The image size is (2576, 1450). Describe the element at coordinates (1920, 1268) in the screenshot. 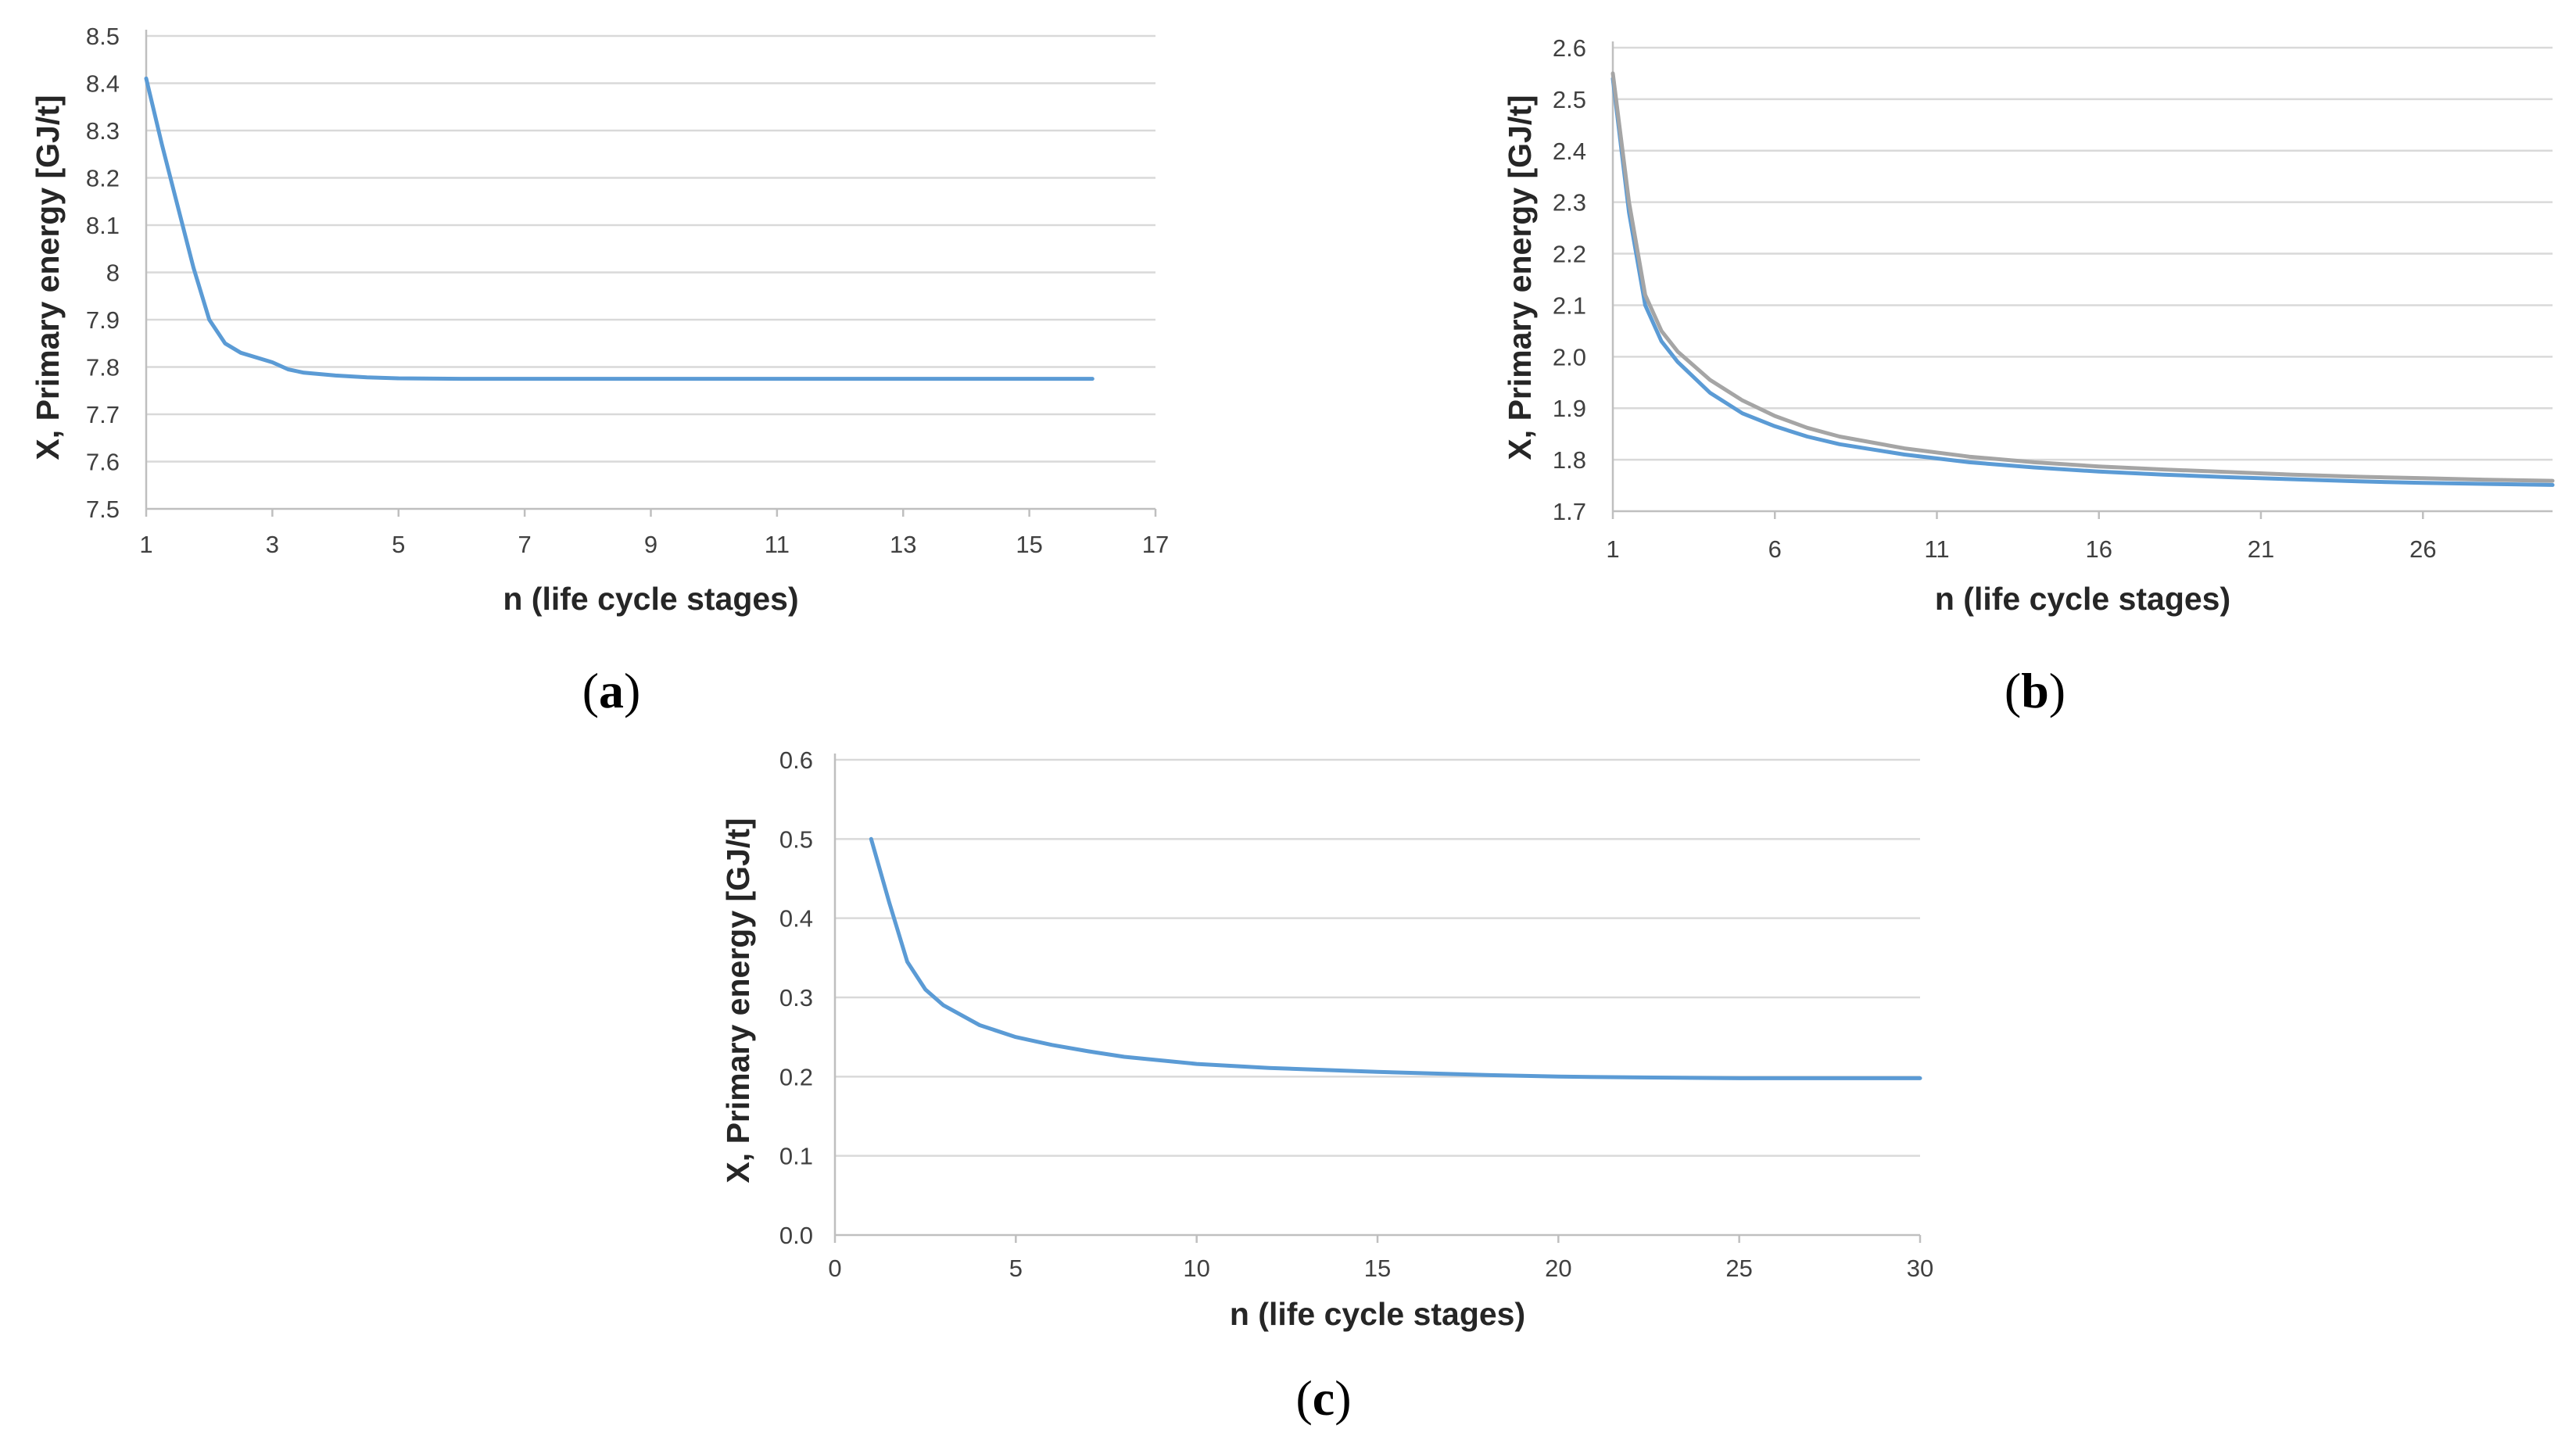

I see `x-tick-label: 30` at that location.